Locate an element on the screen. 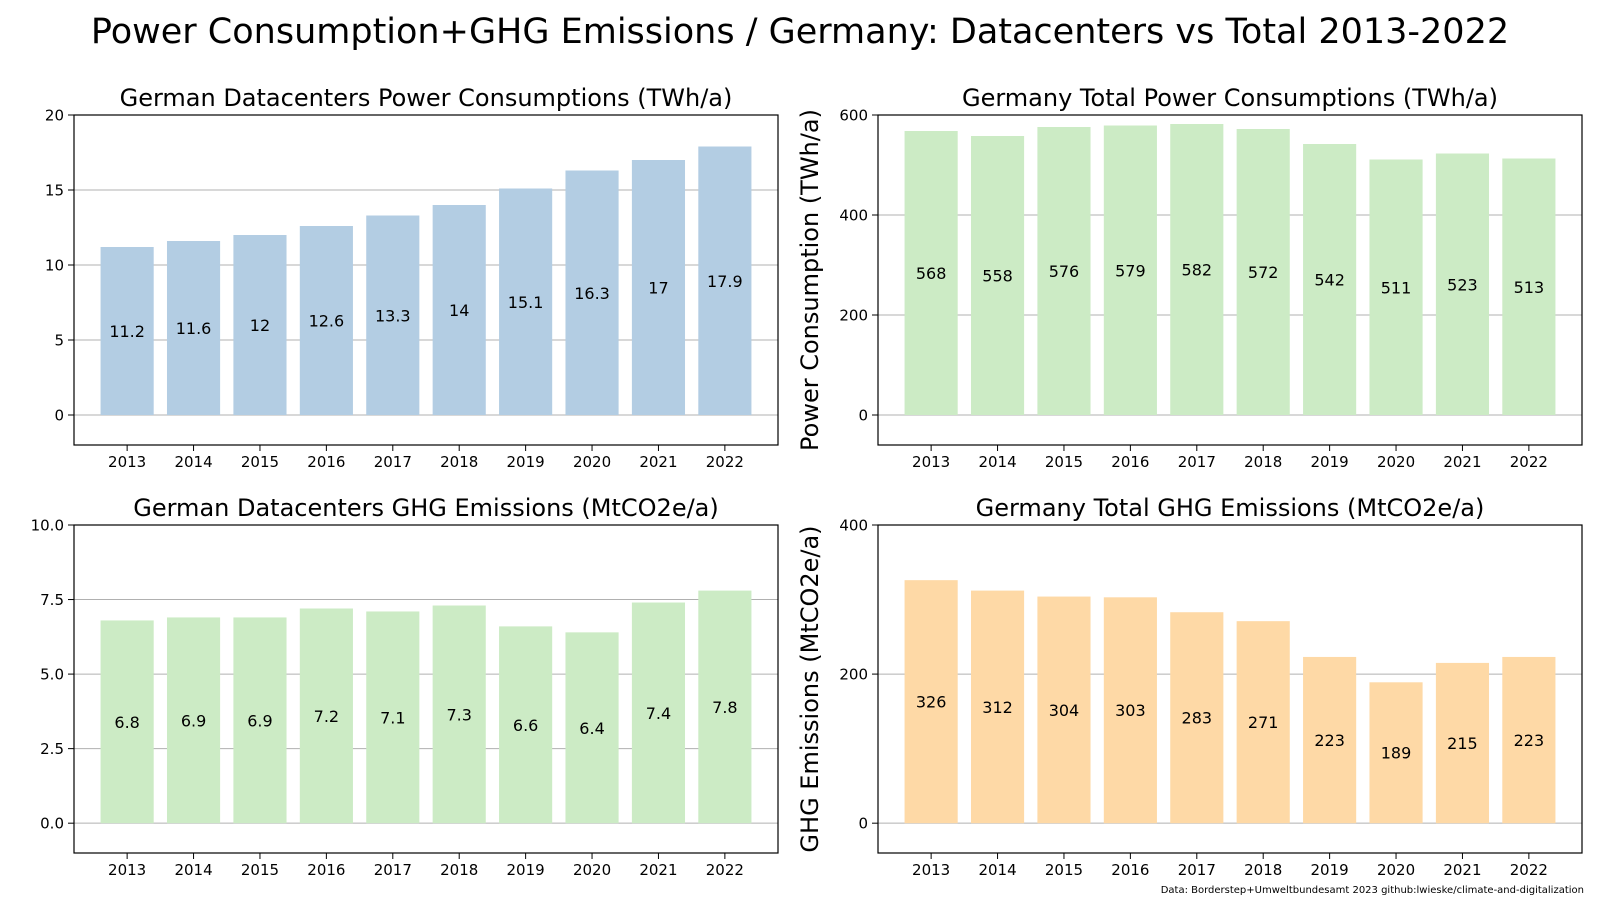 This screenshot has height=900, width=1600. data-label: 215 is located at coordinates (1462, 743).